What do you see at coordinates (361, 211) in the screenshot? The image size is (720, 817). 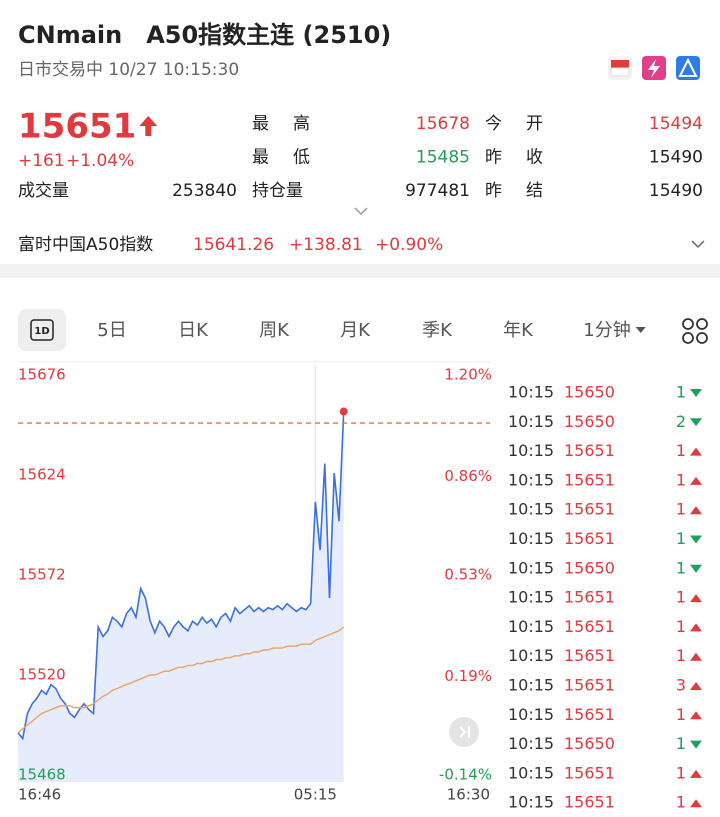 I see `expand-chevron` at bounding box center [361, 211].